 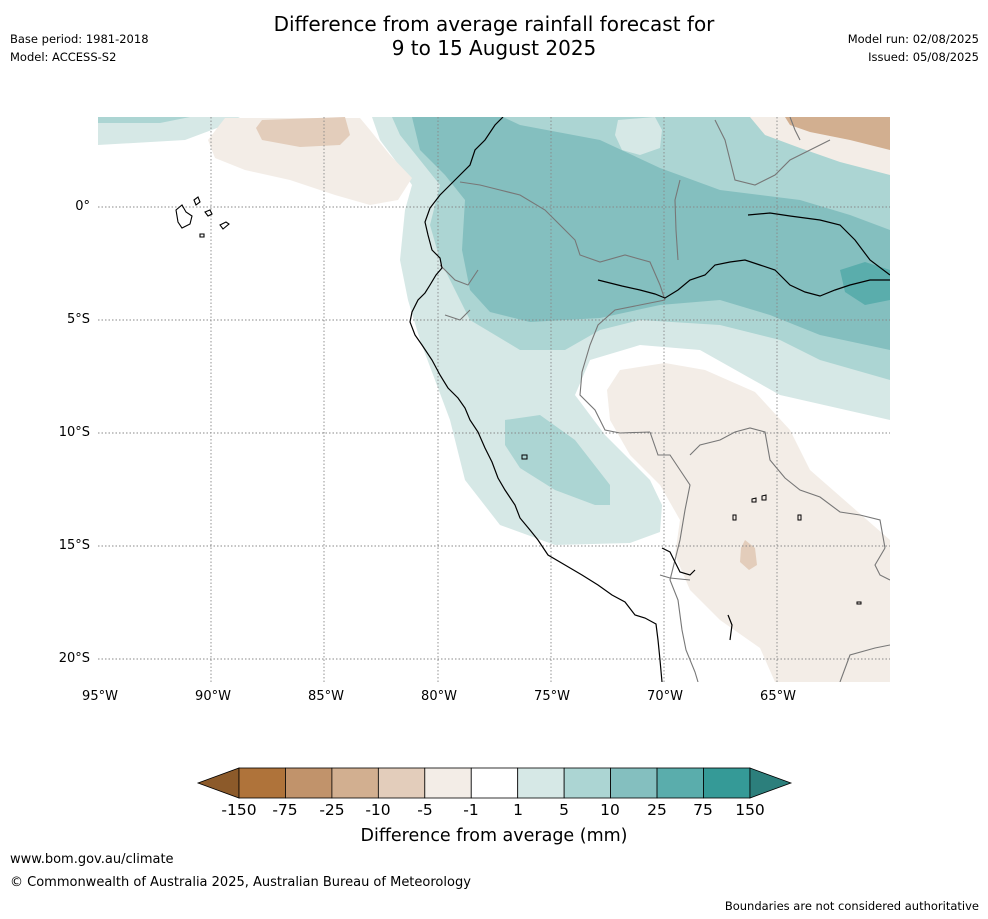 What do you see at coordinates (913, 39) in the screenshot?
I see `model-run: Model run: 02/08/2025` at bounding box center [913, 39].